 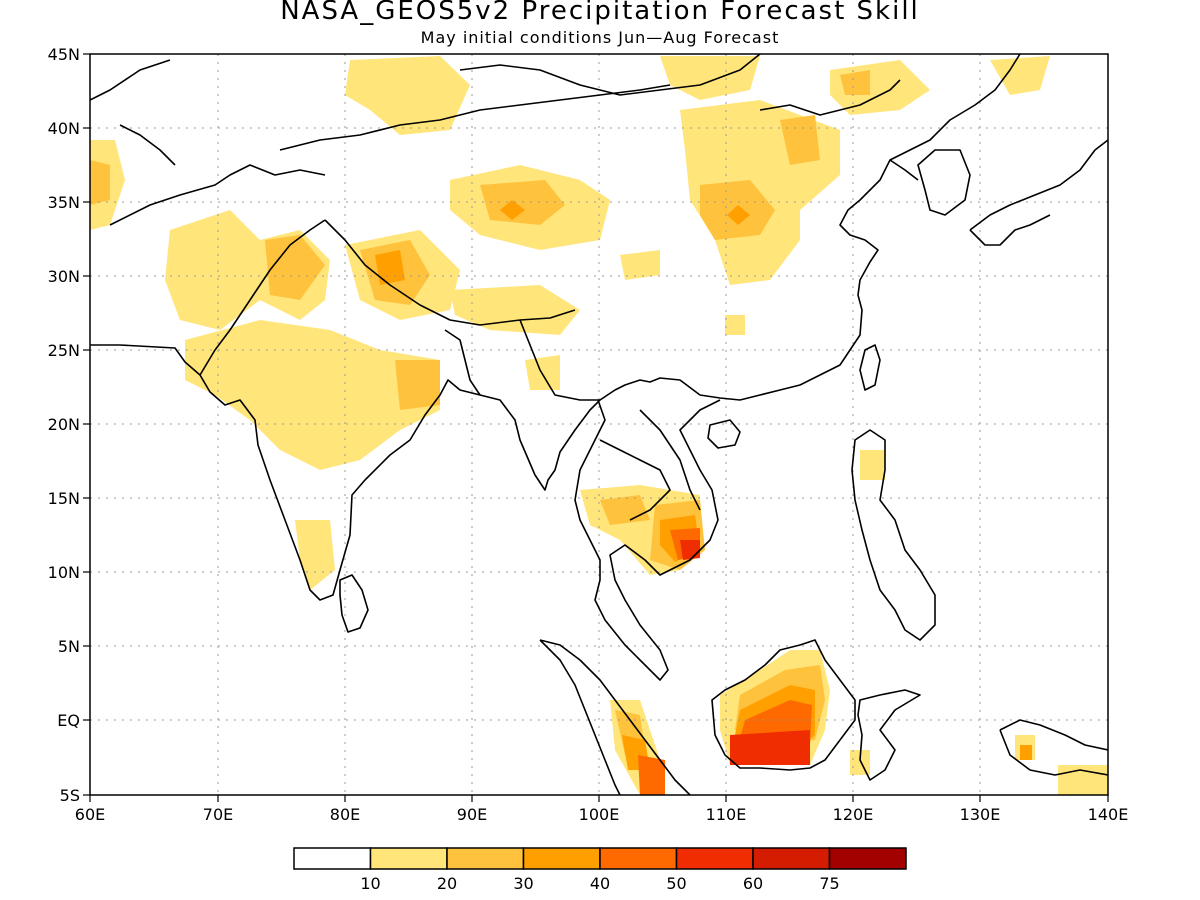 What do you see at coordinates (735, 325) in the screenshot?
I see `skill-patch-china-south` at bounding box center [735, 325].